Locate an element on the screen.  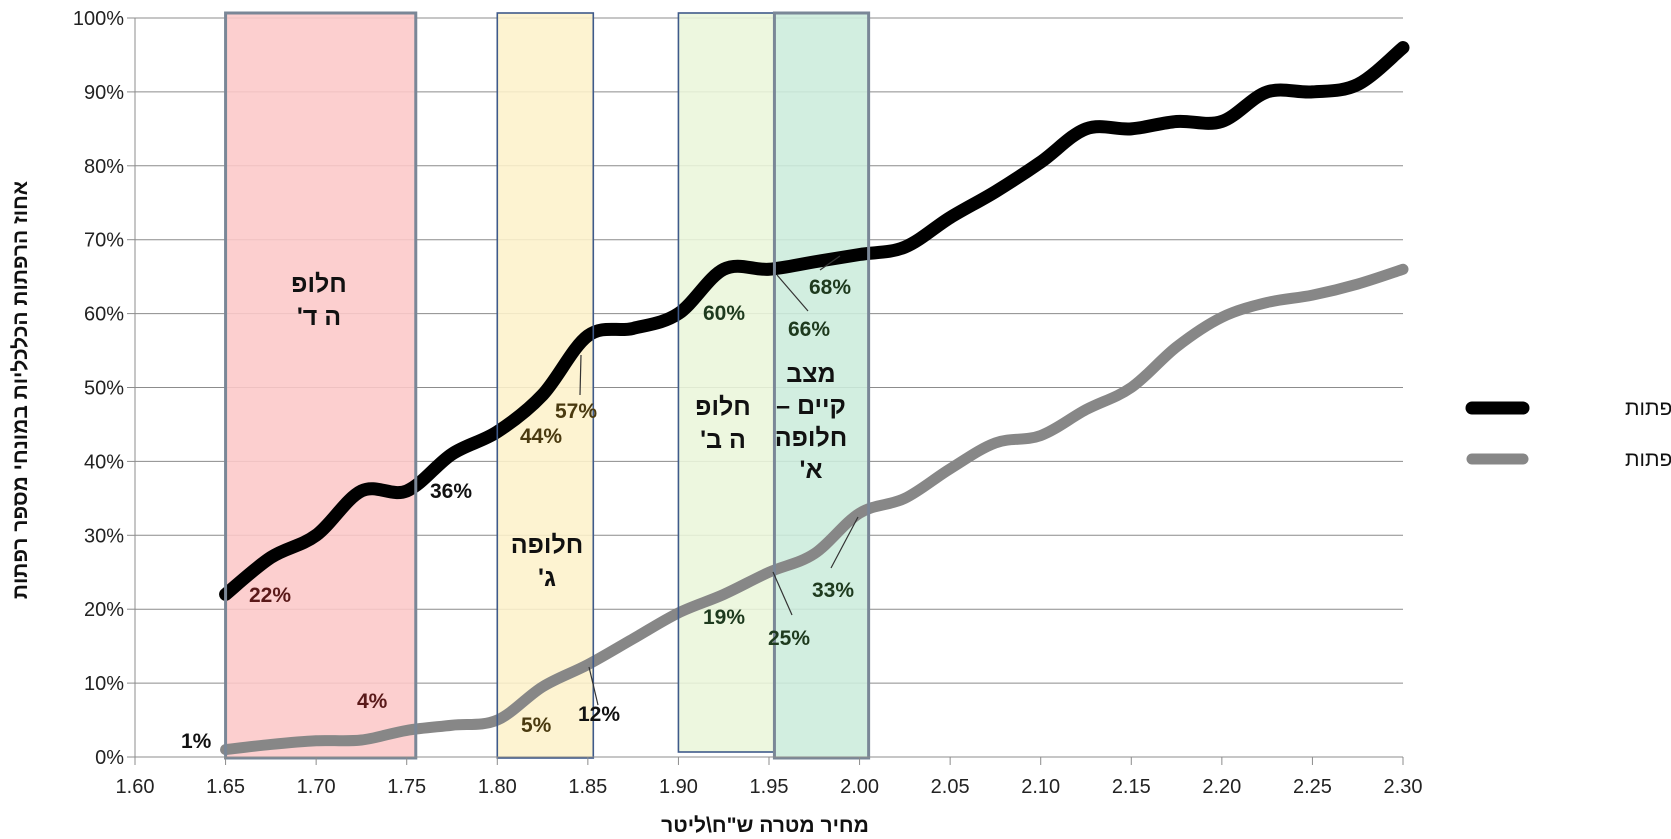
zone-label-zone-a: קיים – is located at coordinates (811, 406).